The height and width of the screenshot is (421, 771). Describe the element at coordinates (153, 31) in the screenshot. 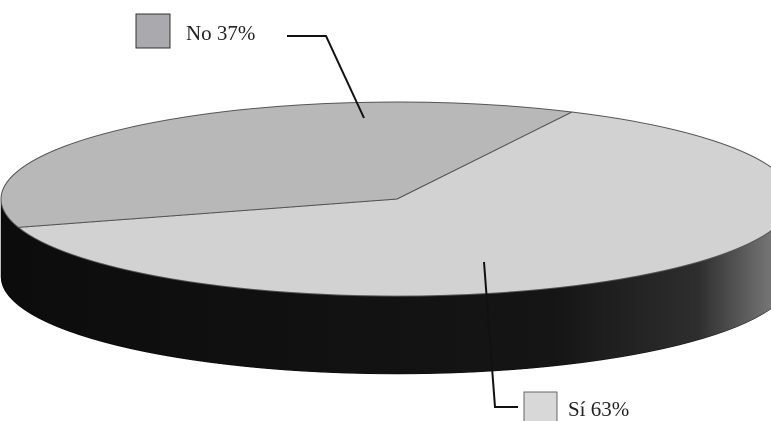

I see `swatch-no` at that location.